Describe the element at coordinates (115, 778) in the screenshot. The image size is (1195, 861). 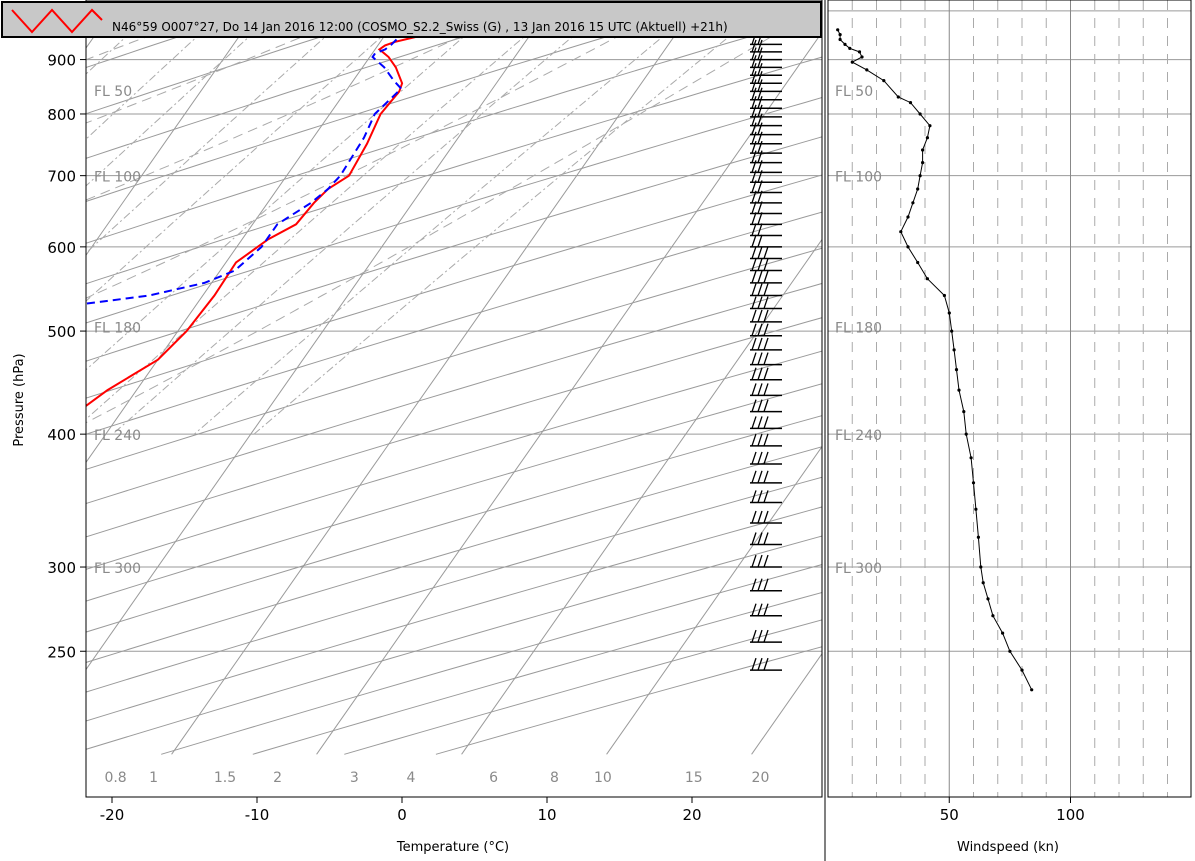
I see `mixing-ratio-label: 0.8` at that location.